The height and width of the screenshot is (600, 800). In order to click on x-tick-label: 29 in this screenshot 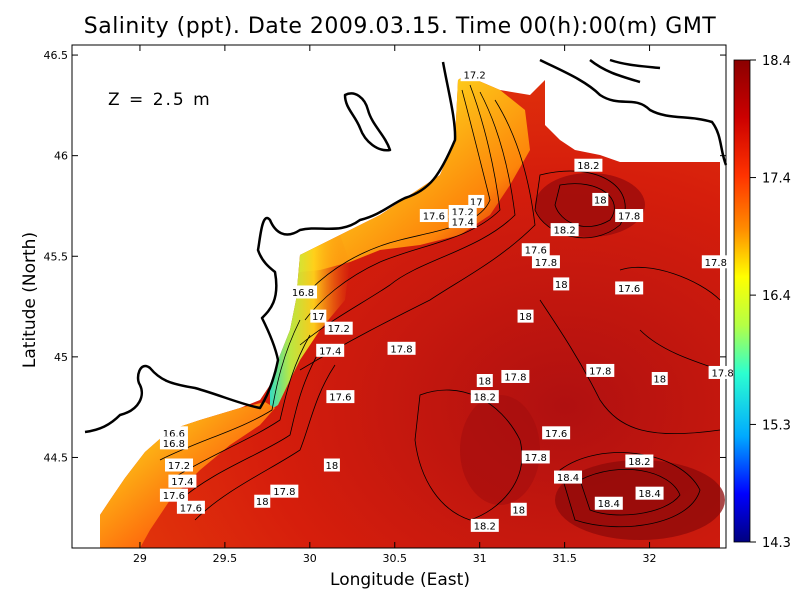, I will do `click(140, 558)`.